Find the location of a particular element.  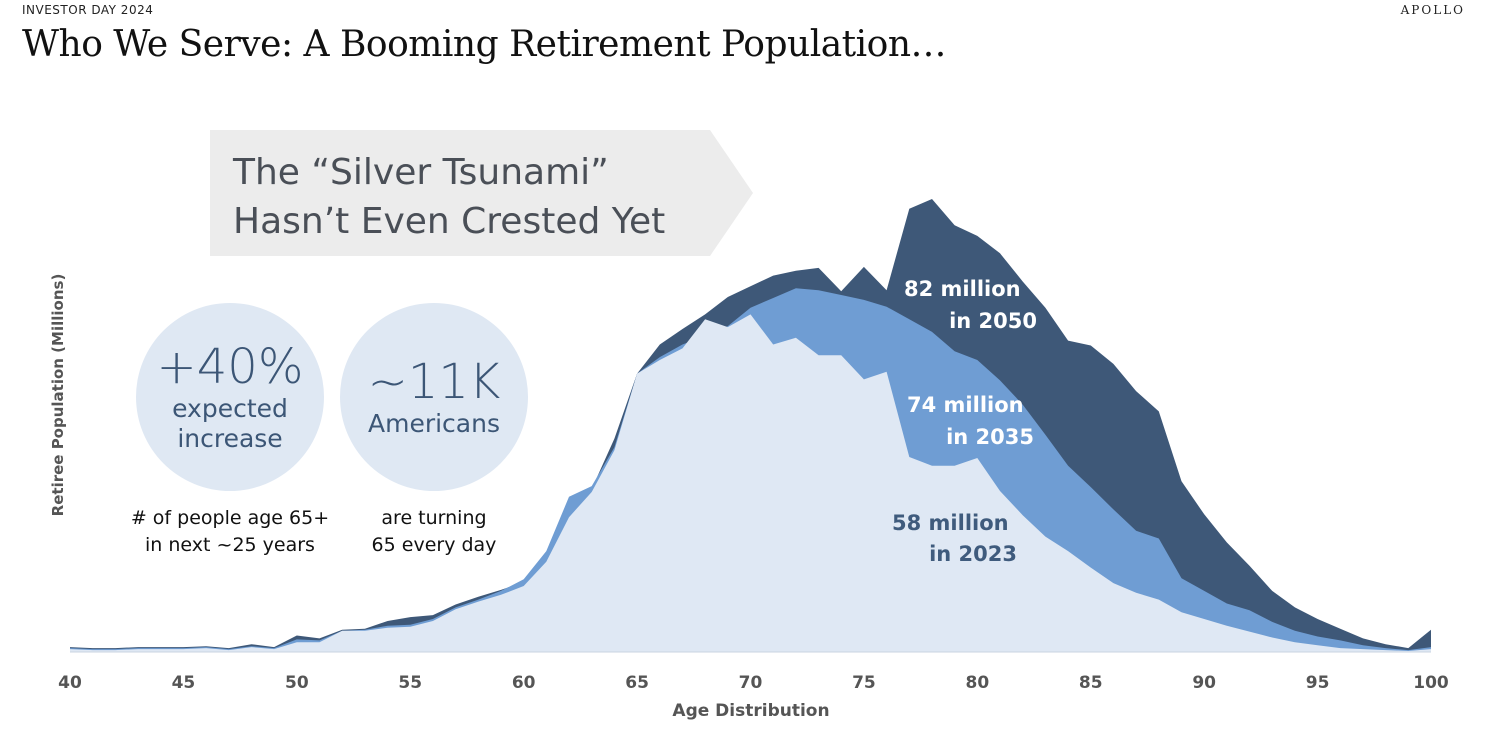

x-tick-label: 85 is located at coordinates (1091, 683).